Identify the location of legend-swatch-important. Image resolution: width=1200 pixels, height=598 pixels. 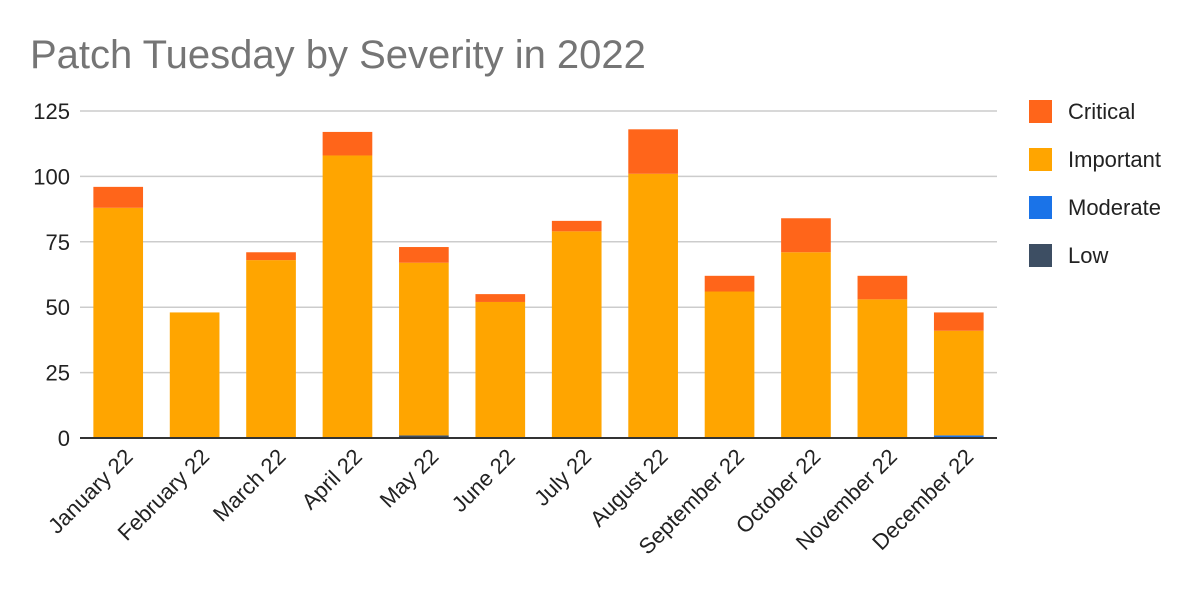
(1040, 159).